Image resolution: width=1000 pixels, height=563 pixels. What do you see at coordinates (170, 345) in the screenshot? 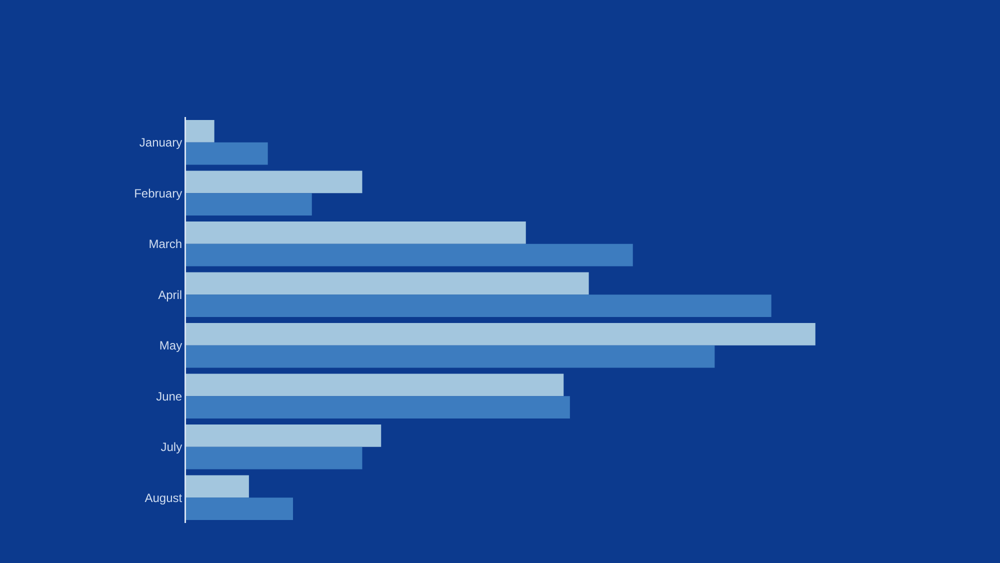
I see `y-tick-label: May` at bounding box center [170, 345].